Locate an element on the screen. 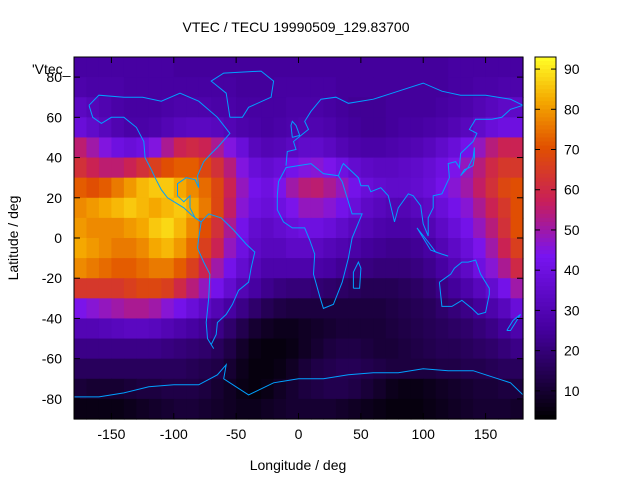 This screenshot has height=480, width=640. colorbar-ticks: 10 20 30 40 50 60 70 80 90 is located at coordinates (557, 230).